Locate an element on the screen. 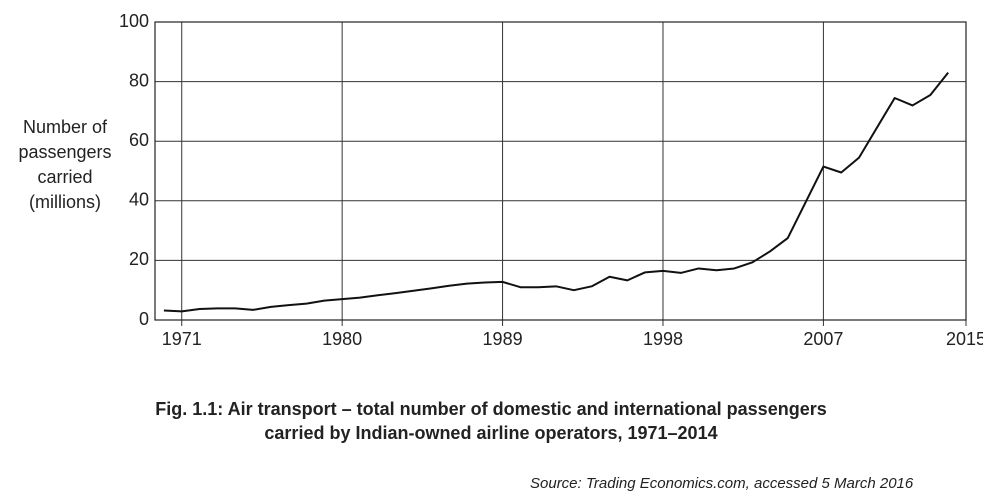  x-tick-label: 1989 is located at coordinates (503, 339).